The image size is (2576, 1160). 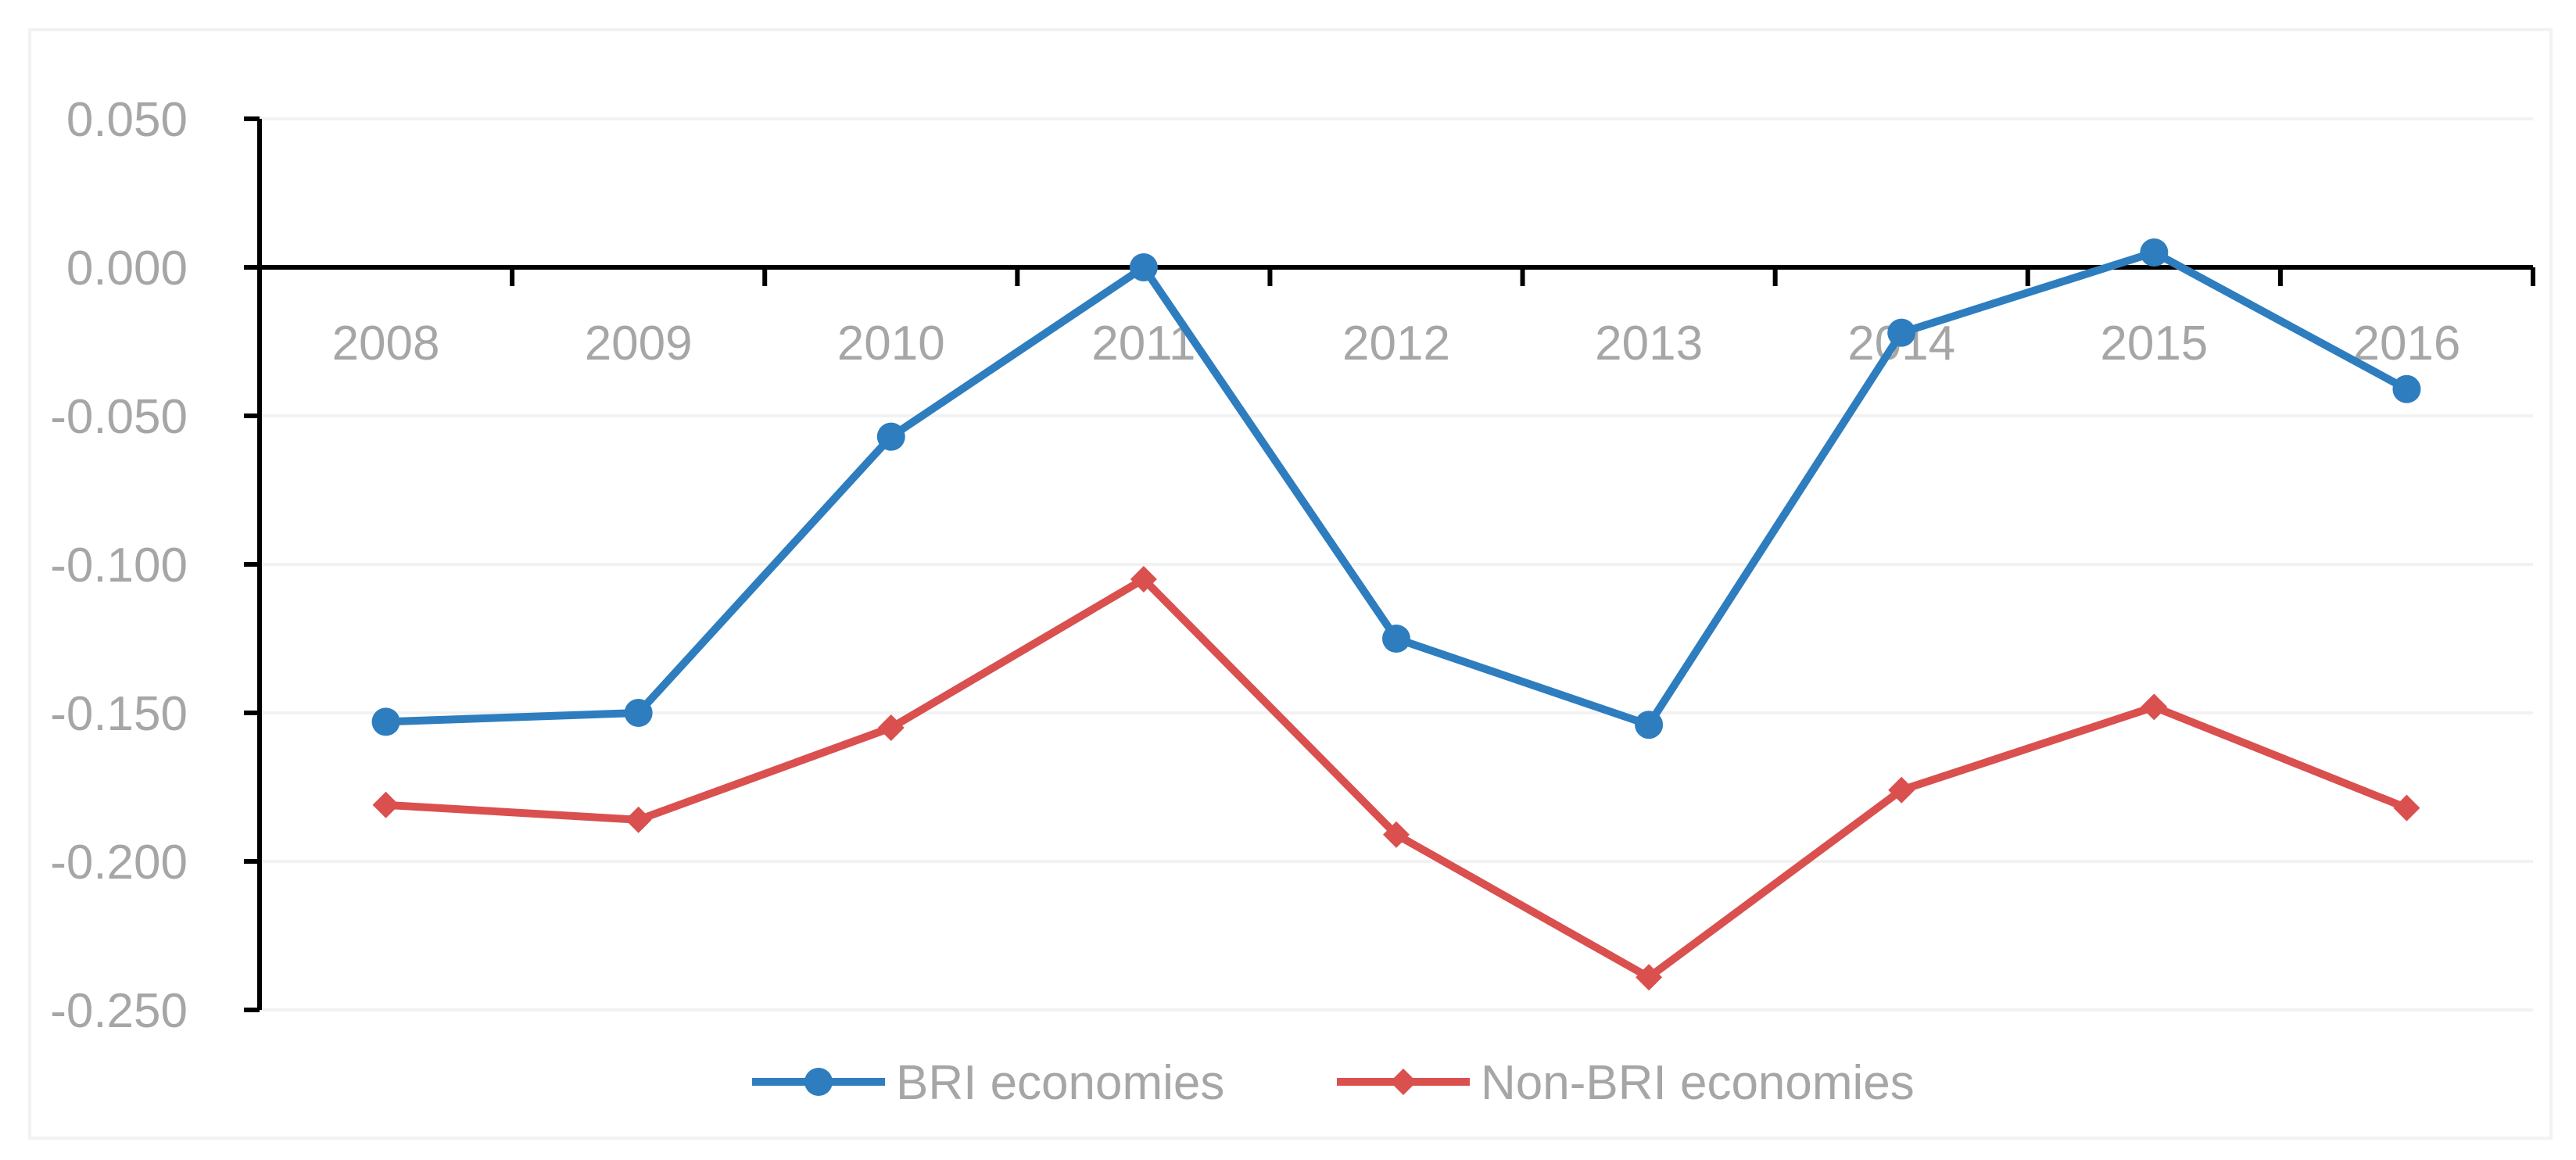 I want to click on x-tick-label: 2011, so click(x=1143, y=344).